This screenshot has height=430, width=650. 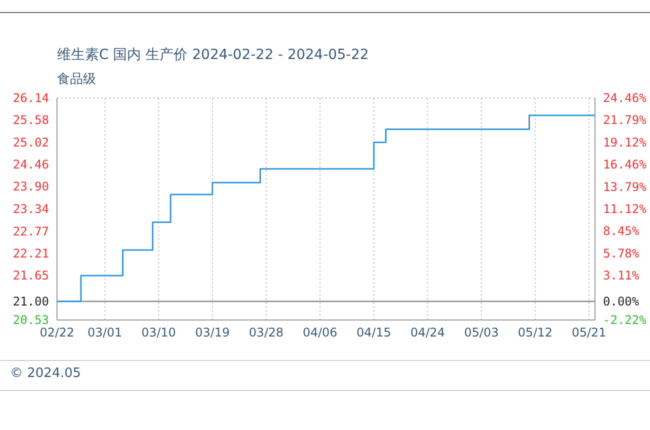 What do you see at coordinates (625, 142) in the screenshot?
I see `y2-tick-label: 19.12%` at bounding box center [625, 142].